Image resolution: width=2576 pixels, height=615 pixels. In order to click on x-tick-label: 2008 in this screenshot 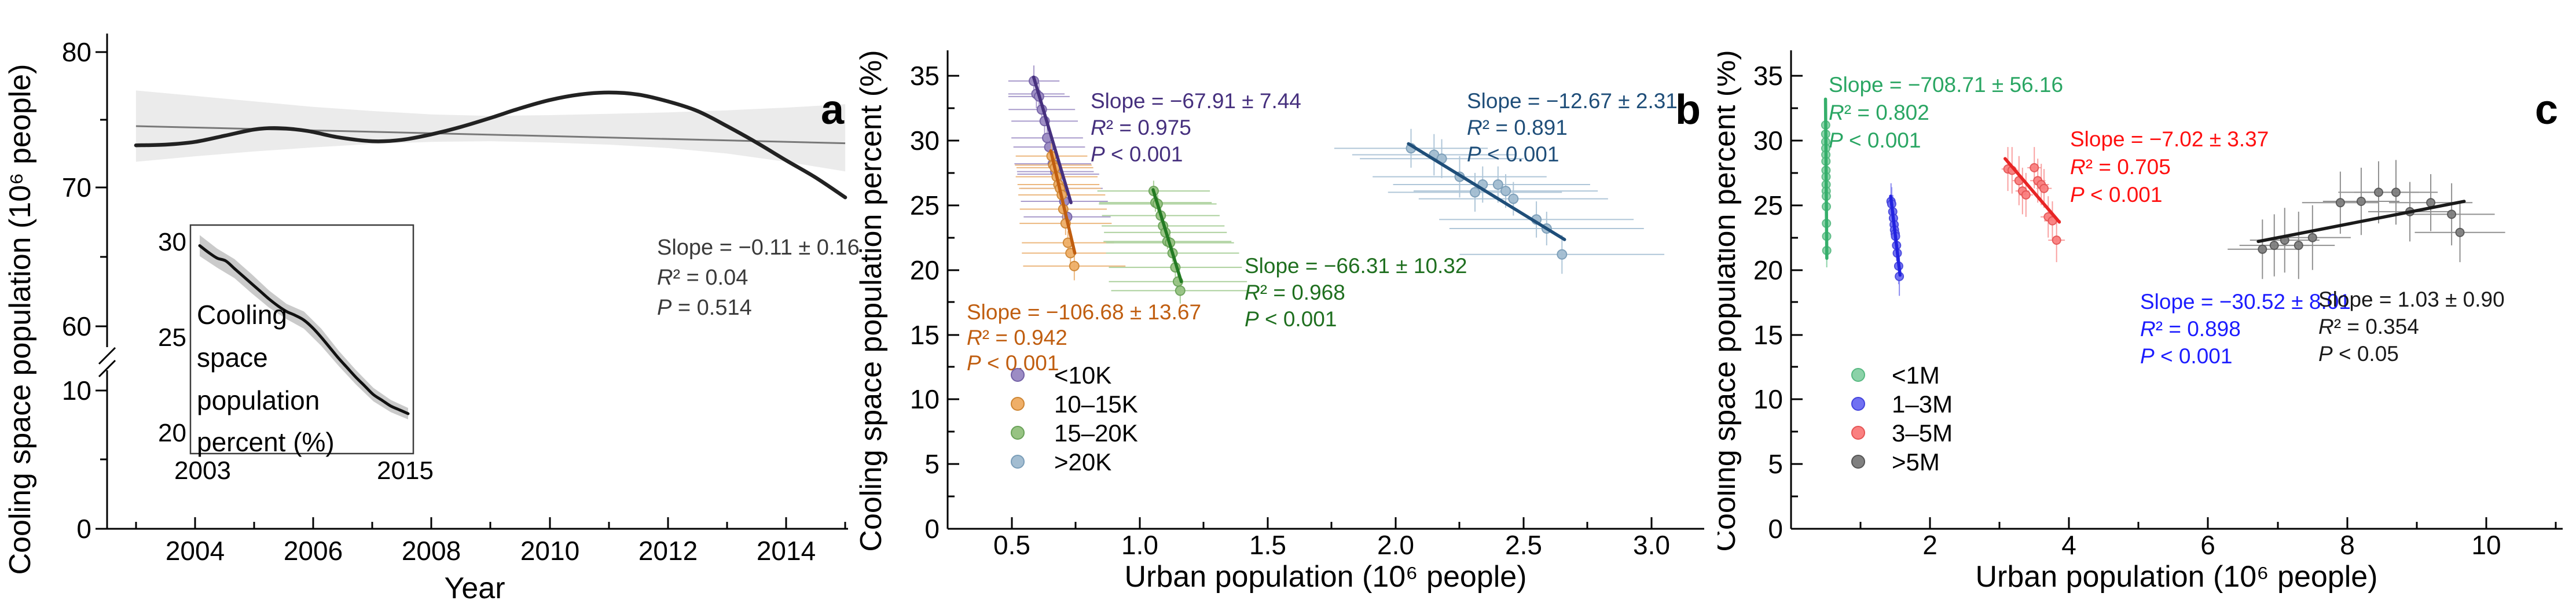, I will do `click(431, 551)`.